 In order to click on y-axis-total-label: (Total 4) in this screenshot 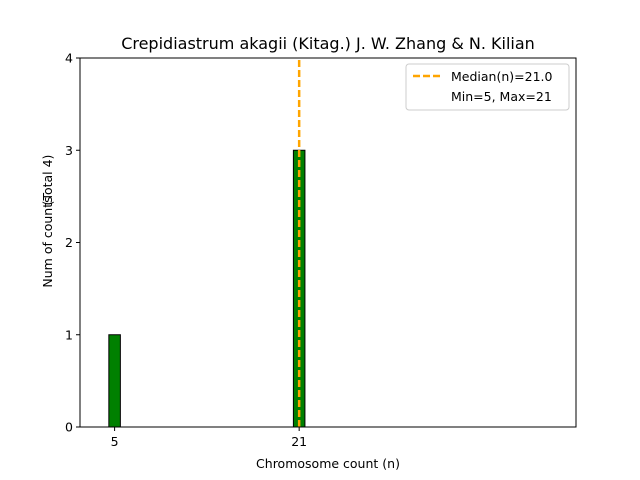, I will do `click(47, 180)`.